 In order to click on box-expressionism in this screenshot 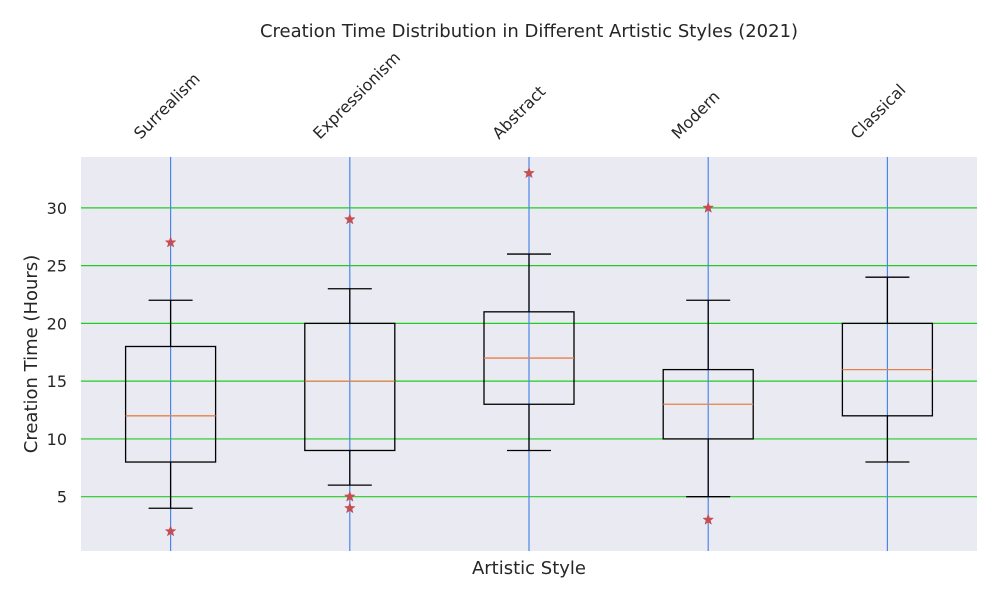, I will do `click(350, 363)`.